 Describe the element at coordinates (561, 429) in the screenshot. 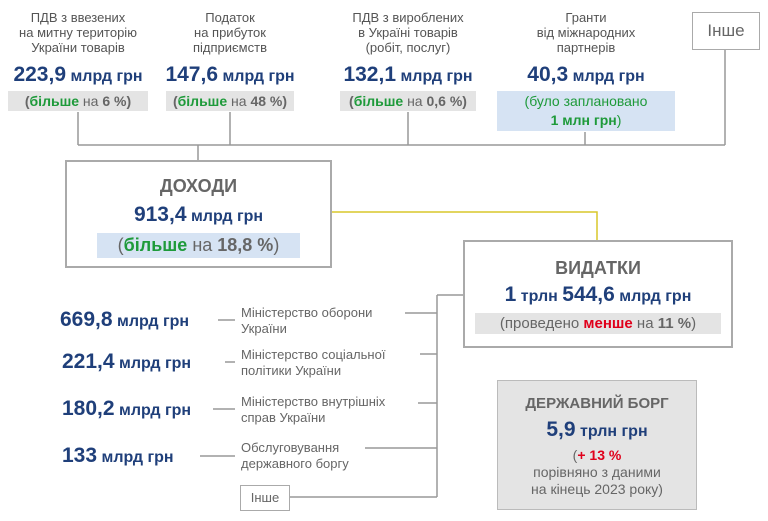

I see `amount: 5,9` at that location.